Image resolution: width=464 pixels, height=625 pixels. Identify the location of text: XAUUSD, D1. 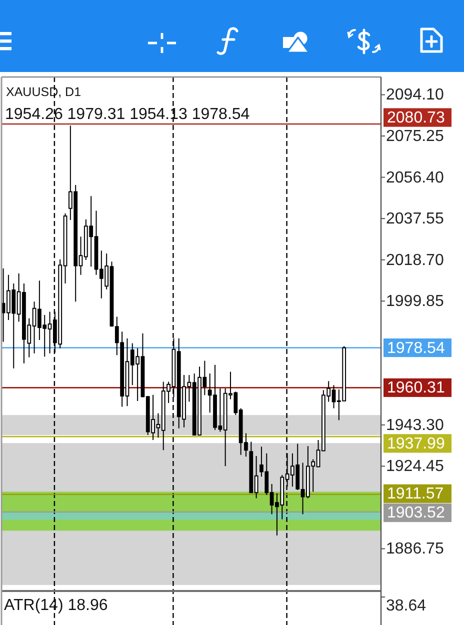
(44, 92).